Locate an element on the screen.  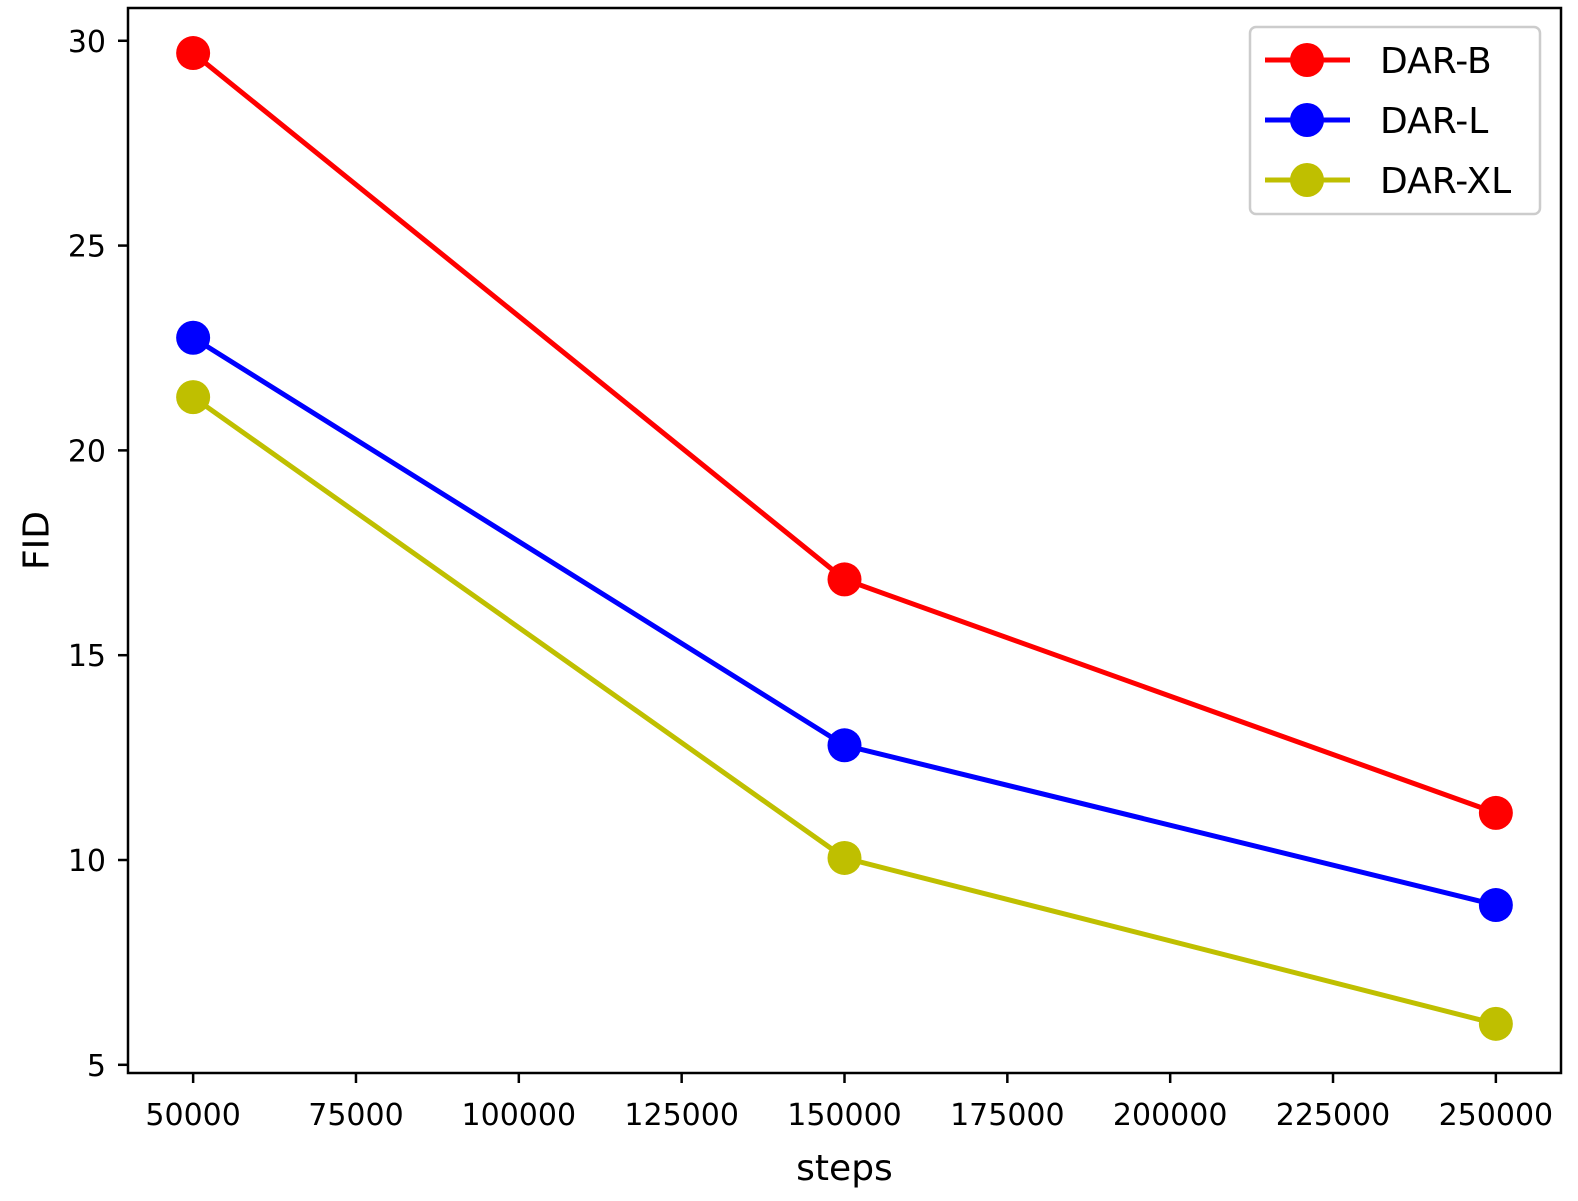
legend-items: DAR-B DAR-L DAR-XL is located at coordinates (1388, 121).